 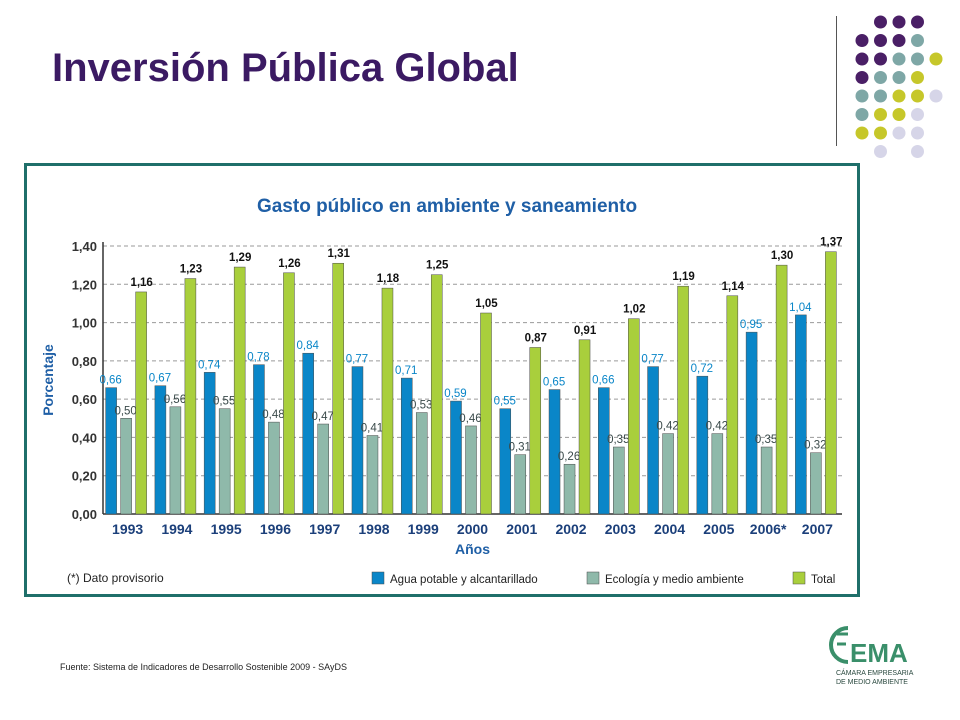 I want to click on y-tick-label: 1,00, so click(x=84, y=323).